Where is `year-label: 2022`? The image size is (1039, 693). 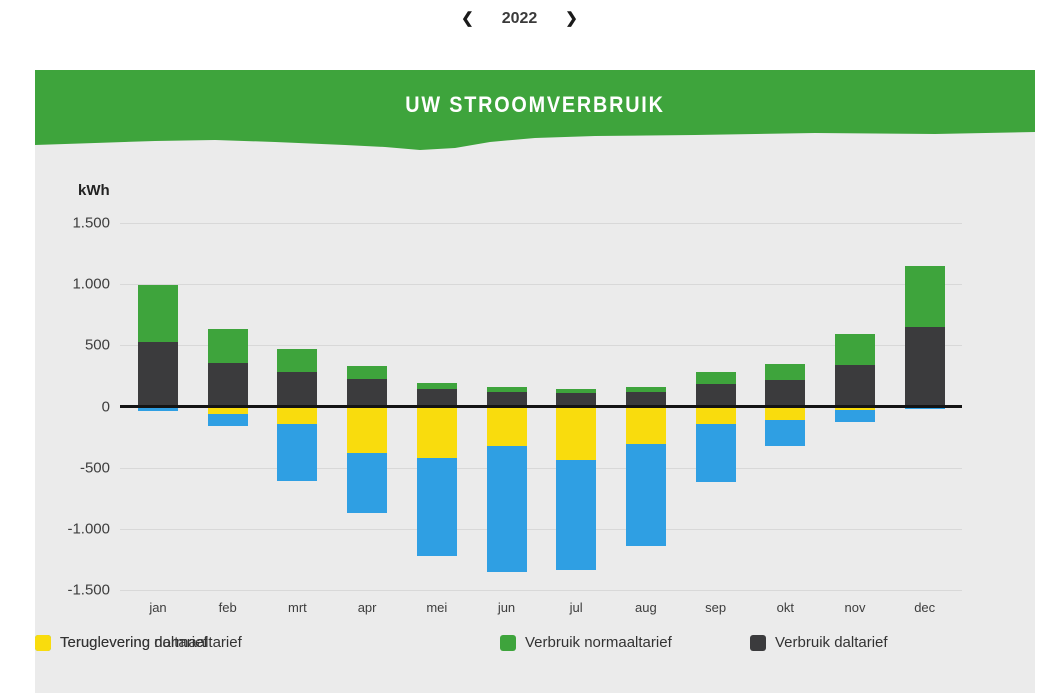 year-label: 2022 is located at coordinates (519, 18).